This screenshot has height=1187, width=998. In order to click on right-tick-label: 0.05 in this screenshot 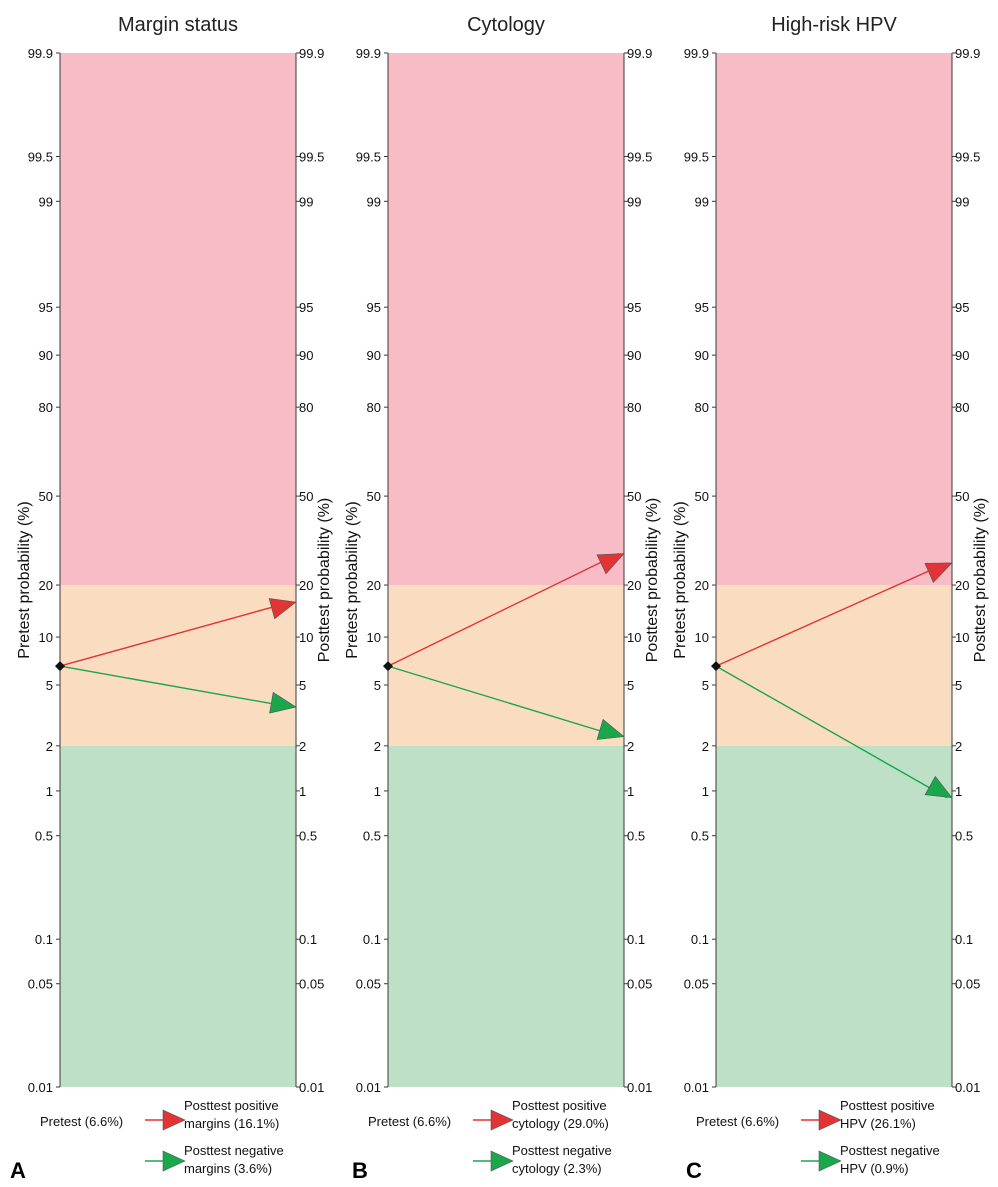, I will do `click(639, 984)`.